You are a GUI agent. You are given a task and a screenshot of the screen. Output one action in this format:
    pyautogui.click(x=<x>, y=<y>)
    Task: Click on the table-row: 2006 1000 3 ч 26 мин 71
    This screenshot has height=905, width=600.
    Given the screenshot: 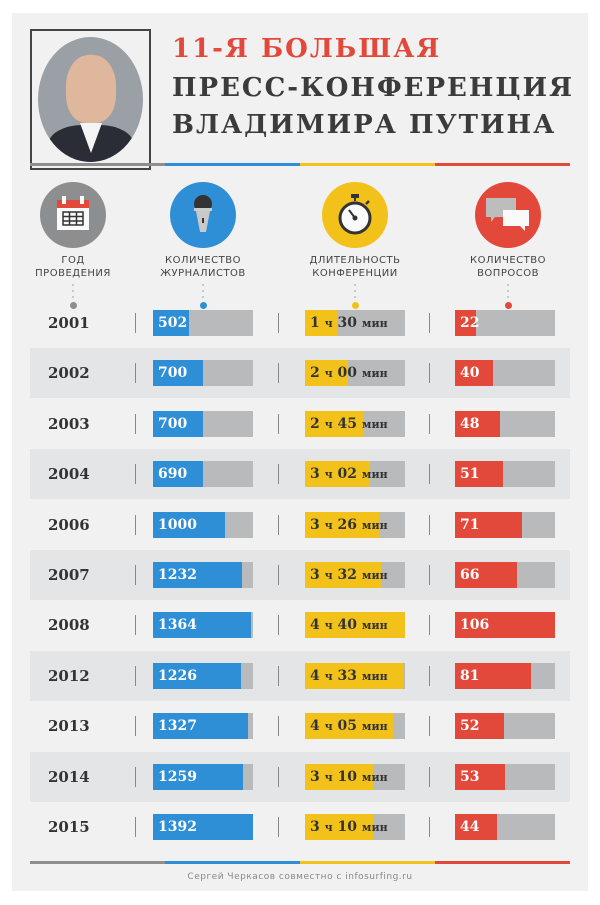 What is the action you would take?
    pyautogui.click(x=300, y=525)
    